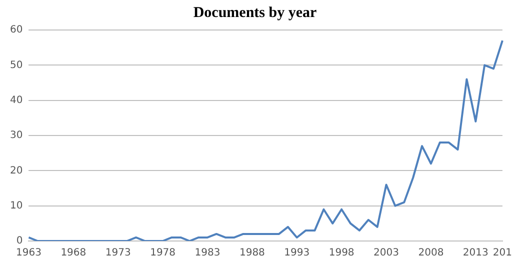  Describe the element at coordinates (252, 253) in the screenshot. I see `x-tick-label: 1988` at that location.